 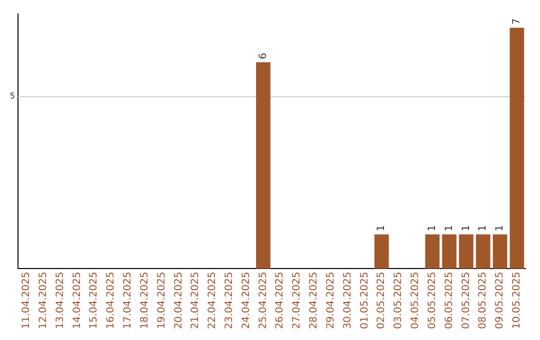 What do you see at coordinates (230, 301) in the screenshot?
I see `x-tick-label: 23.04.2025` at bounding box center [230, 301].